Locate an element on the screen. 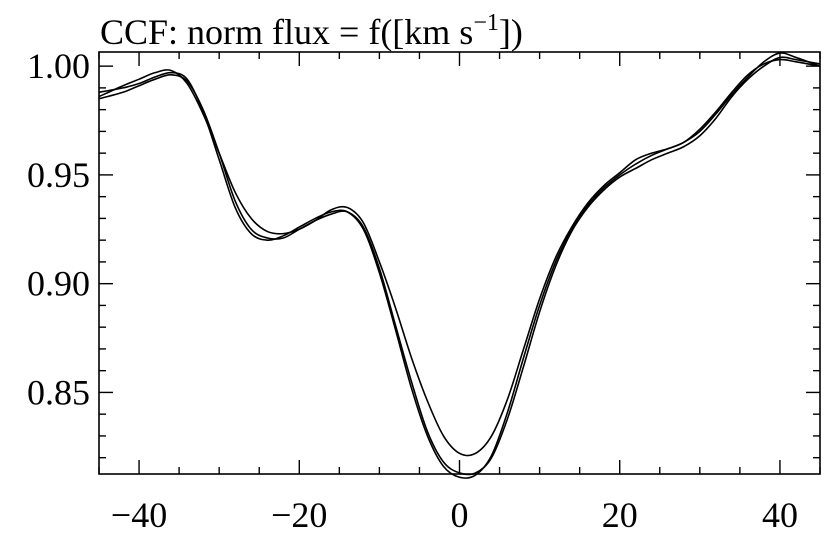 The image size is (830, 535). y-tick-label: 0.85 is located at coordinates (58, 392).